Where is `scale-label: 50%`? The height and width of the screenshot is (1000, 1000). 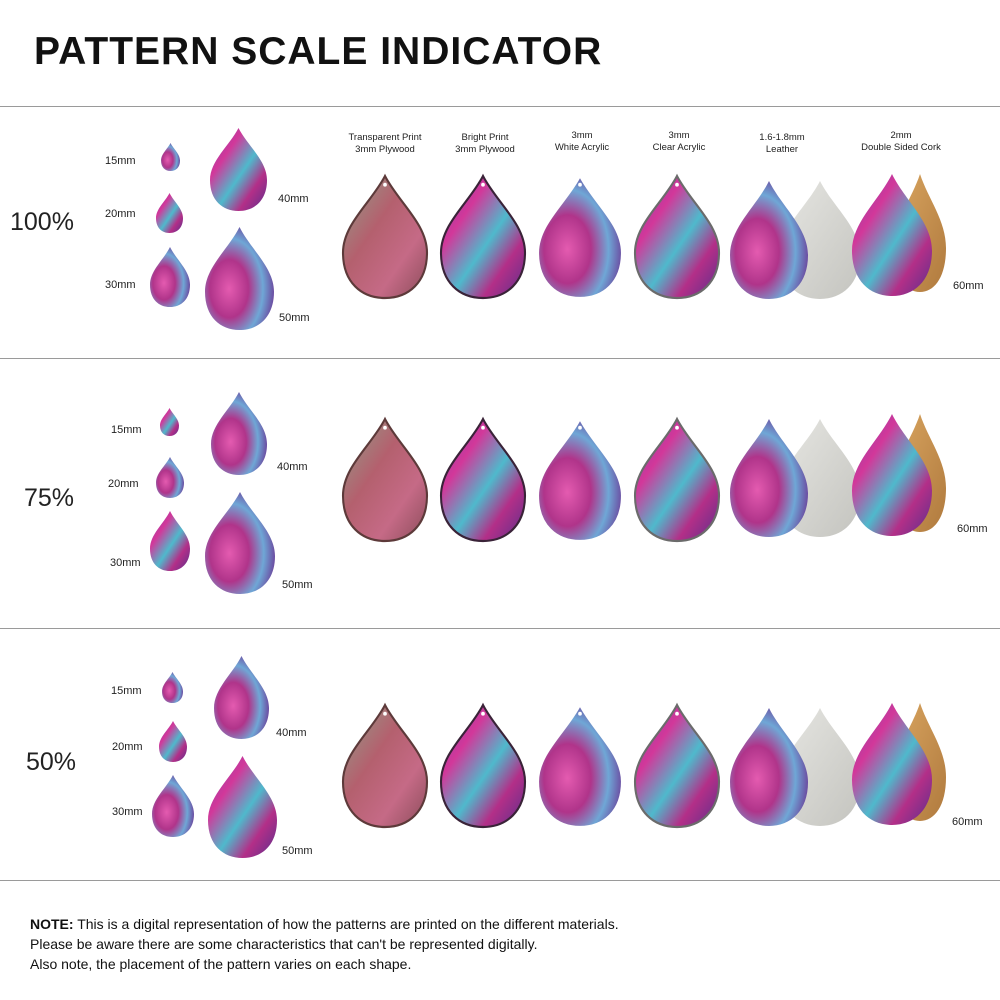
scale-label: 50% is located at coordinates (51, 762).